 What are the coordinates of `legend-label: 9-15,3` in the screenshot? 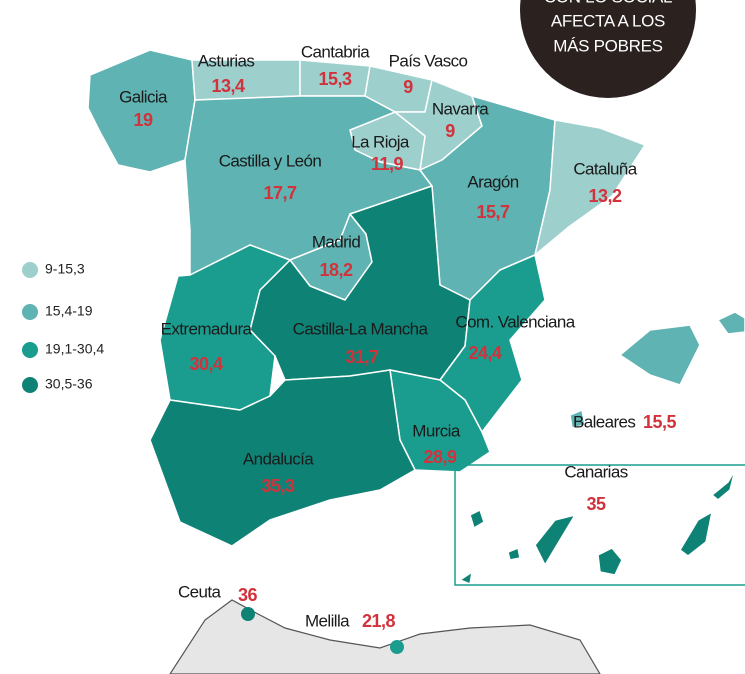 It's located at (65, 269).